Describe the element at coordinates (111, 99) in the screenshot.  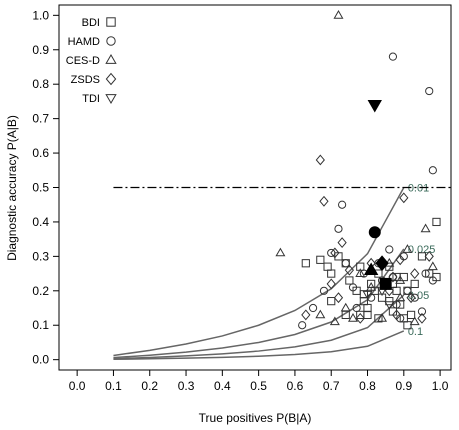
I see `legend-marker-tdi` at that location.